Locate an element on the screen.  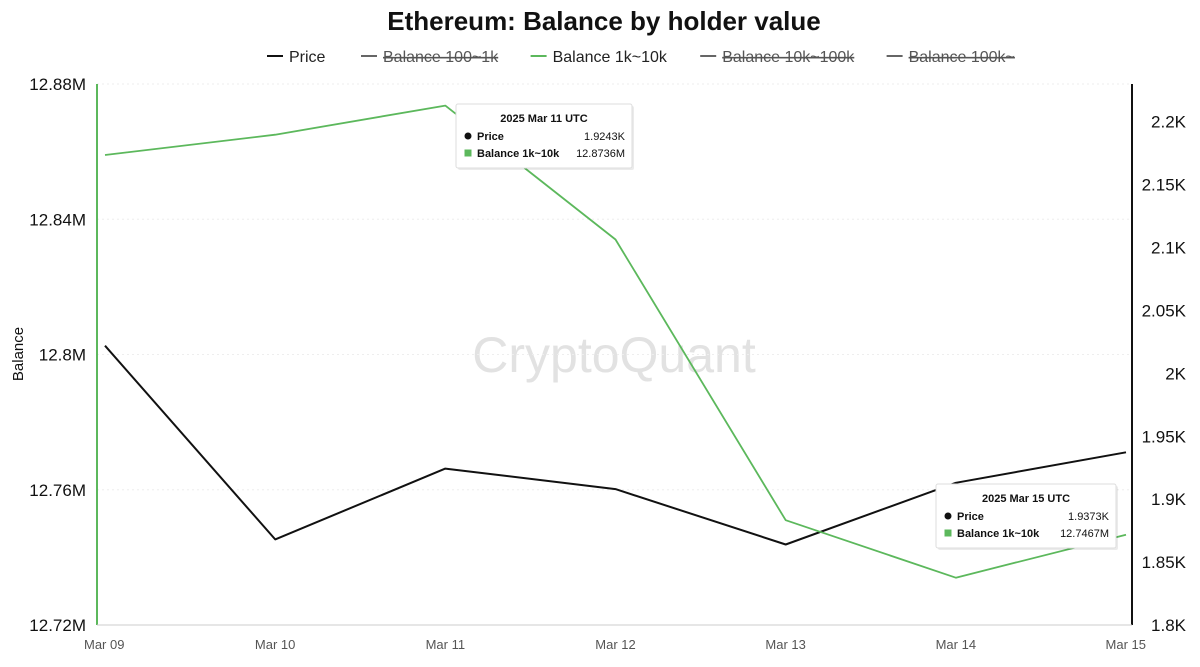
legend-item-balance-1k-10k: Balance 1k~10k is located at coordinates (599, 57).